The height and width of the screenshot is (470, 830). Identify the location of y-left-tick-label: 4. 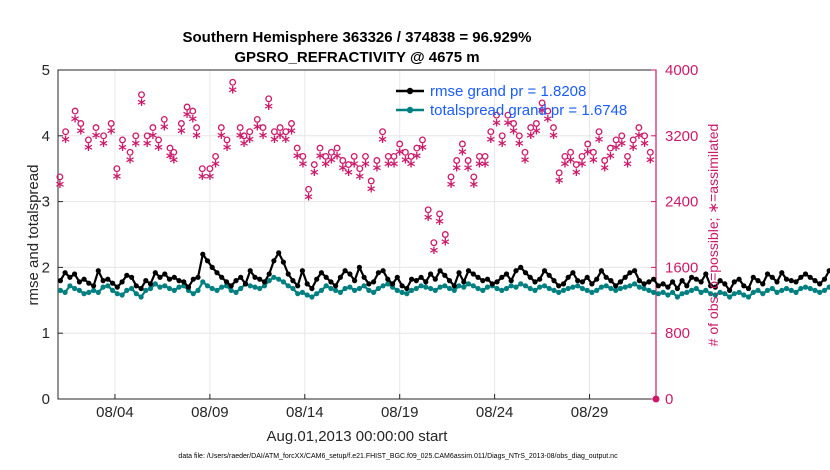
(46, 136).